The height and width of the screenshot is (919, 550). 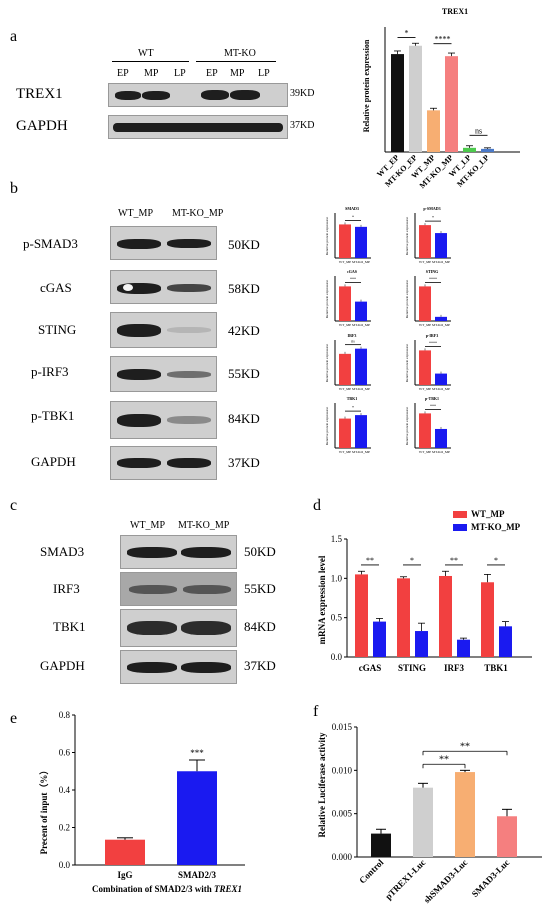 What do you see at coordinates (316, 711) in the screenshot?
I see `panel-letter-f: f` at bounding box center [316, 711].